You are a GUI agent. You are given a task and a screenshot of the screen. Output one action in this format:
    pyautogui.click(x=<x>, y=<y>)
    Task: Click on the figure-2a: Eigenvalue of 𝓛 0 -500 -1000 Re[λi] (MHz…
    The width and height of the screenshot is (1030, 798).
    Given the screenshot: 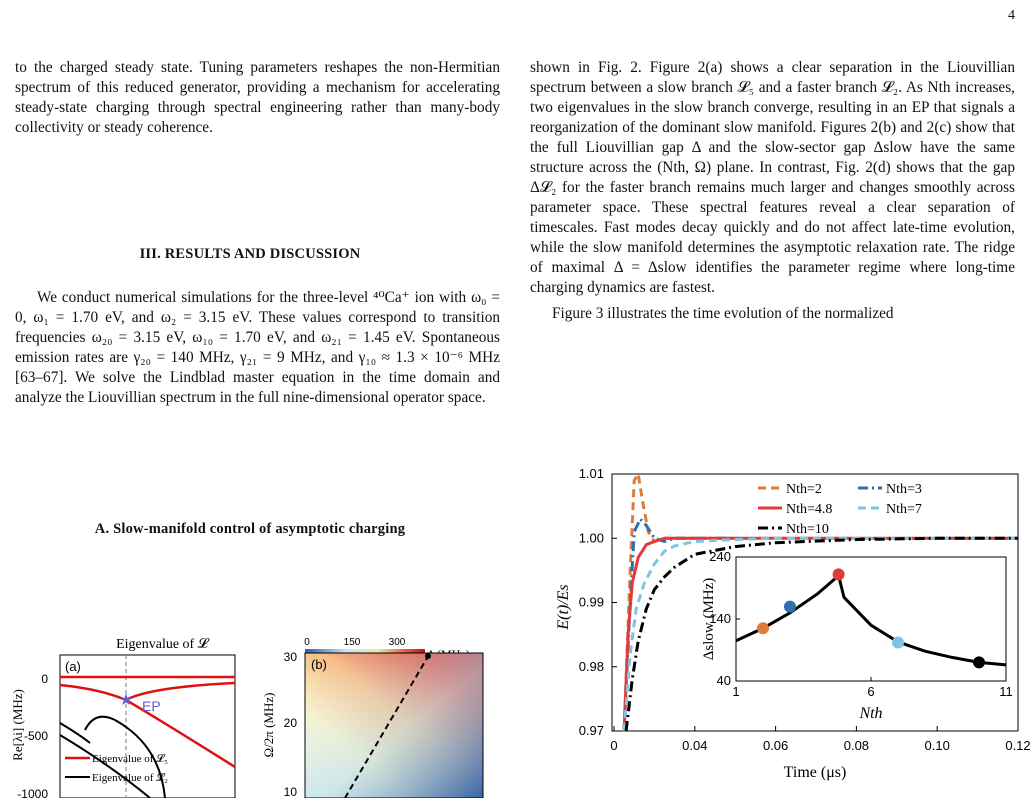 What is the action you would take?
    pyautogui.click(x=123, y=717)
    